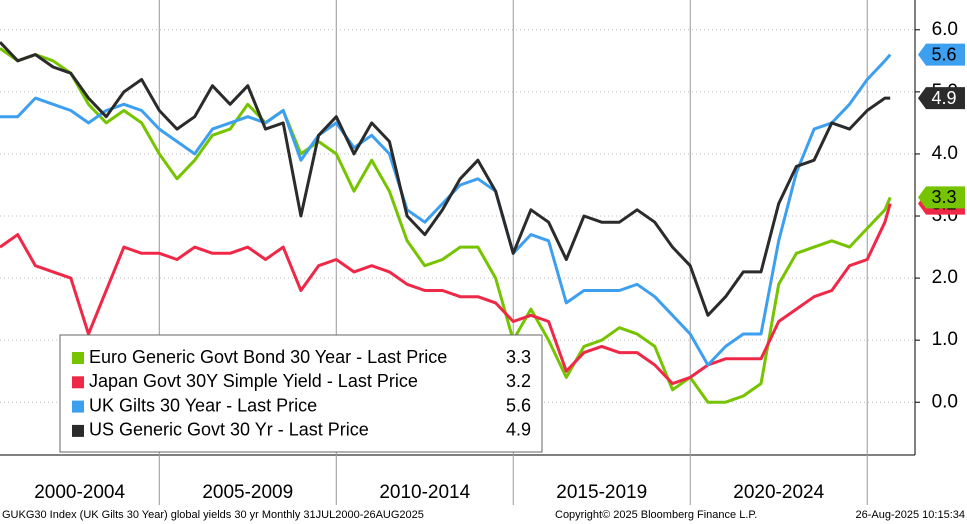  Describe the element at coordinates (910, 515) in the screenshot. I see `footer-date: 26-Aug-2025 10:15:34` at that location.